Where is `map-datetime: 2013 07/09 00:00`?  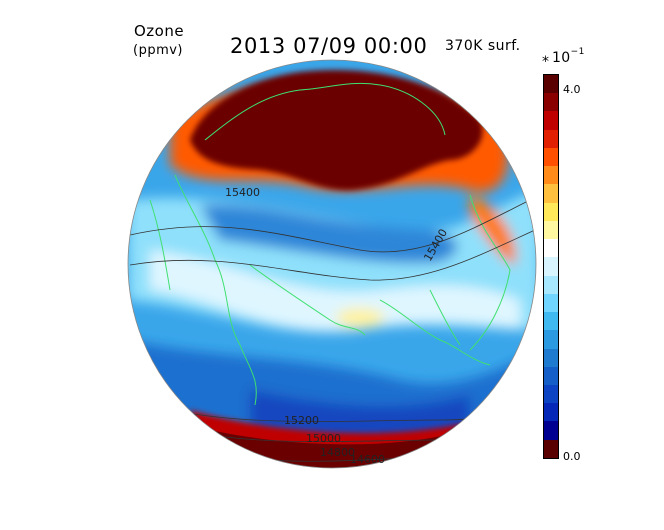 map-datetime: 2013 07/09 00:00 is located at coordinates (329, 46).